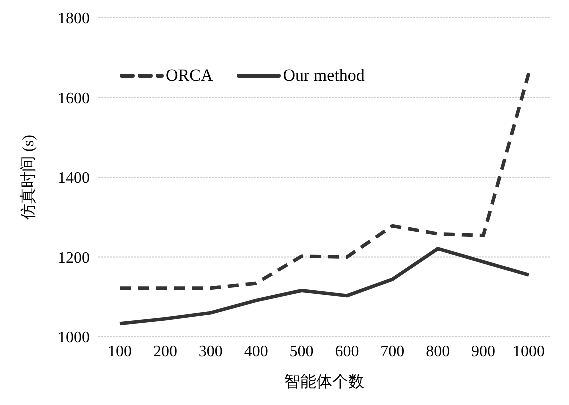 This screenshot has height=405, width=569. I want to click on x-tick-label: 500, so click(302, 351).